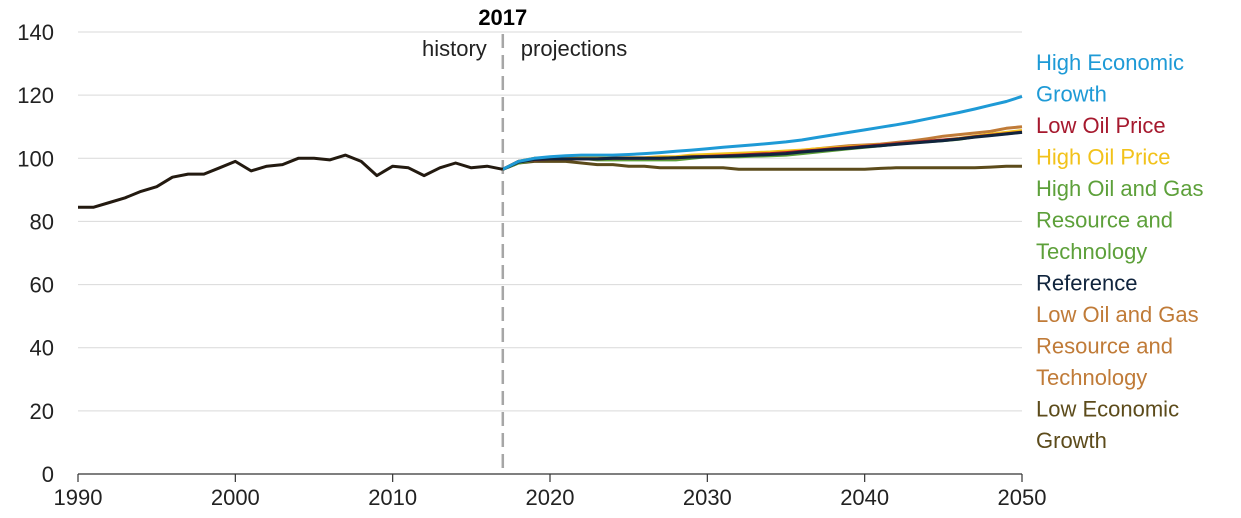  Describe the element at coordinates (1071, 94) in the screenshot. I see `legend-label-high-economic-growth: Growth` at that location.